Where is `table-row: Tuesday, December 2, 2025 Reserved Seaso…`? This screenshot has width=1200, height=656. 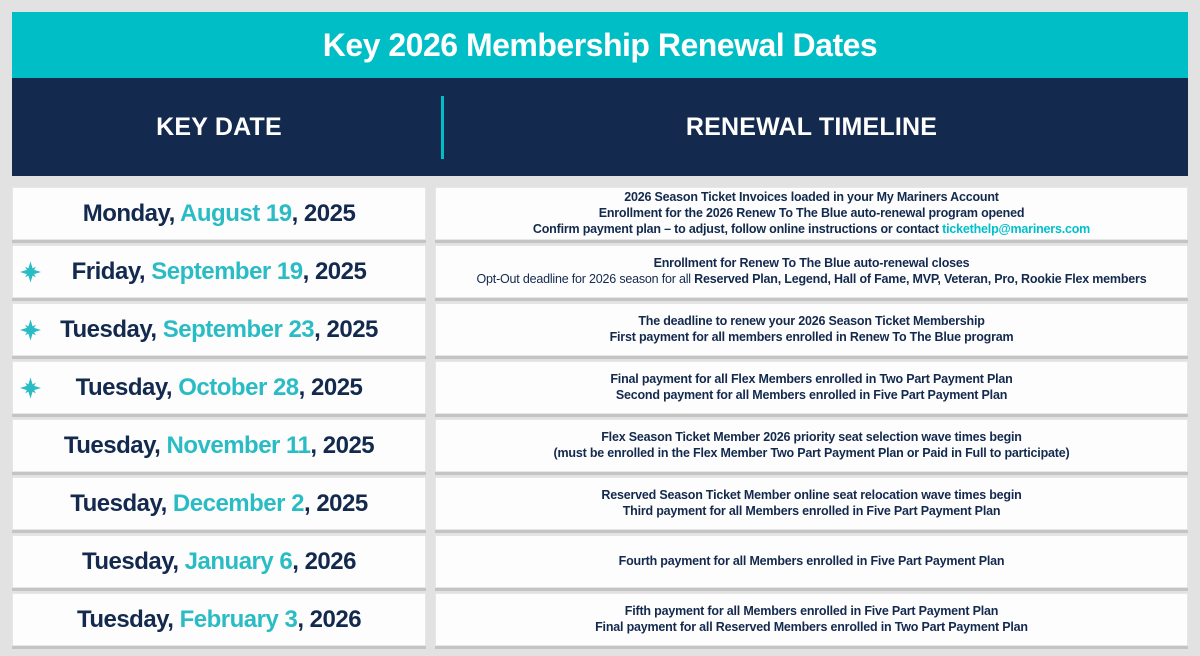
table-row: Tuesday, December 2, 2025 Reserved Seaso… is located at coordinates (600, 503).